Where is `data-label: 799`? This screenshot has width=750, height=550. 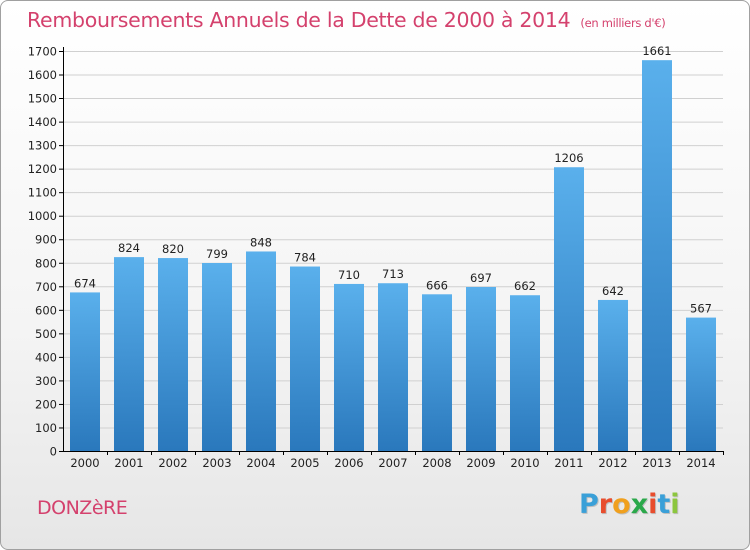 data-label: 799 is located at coordinates (217, 254).